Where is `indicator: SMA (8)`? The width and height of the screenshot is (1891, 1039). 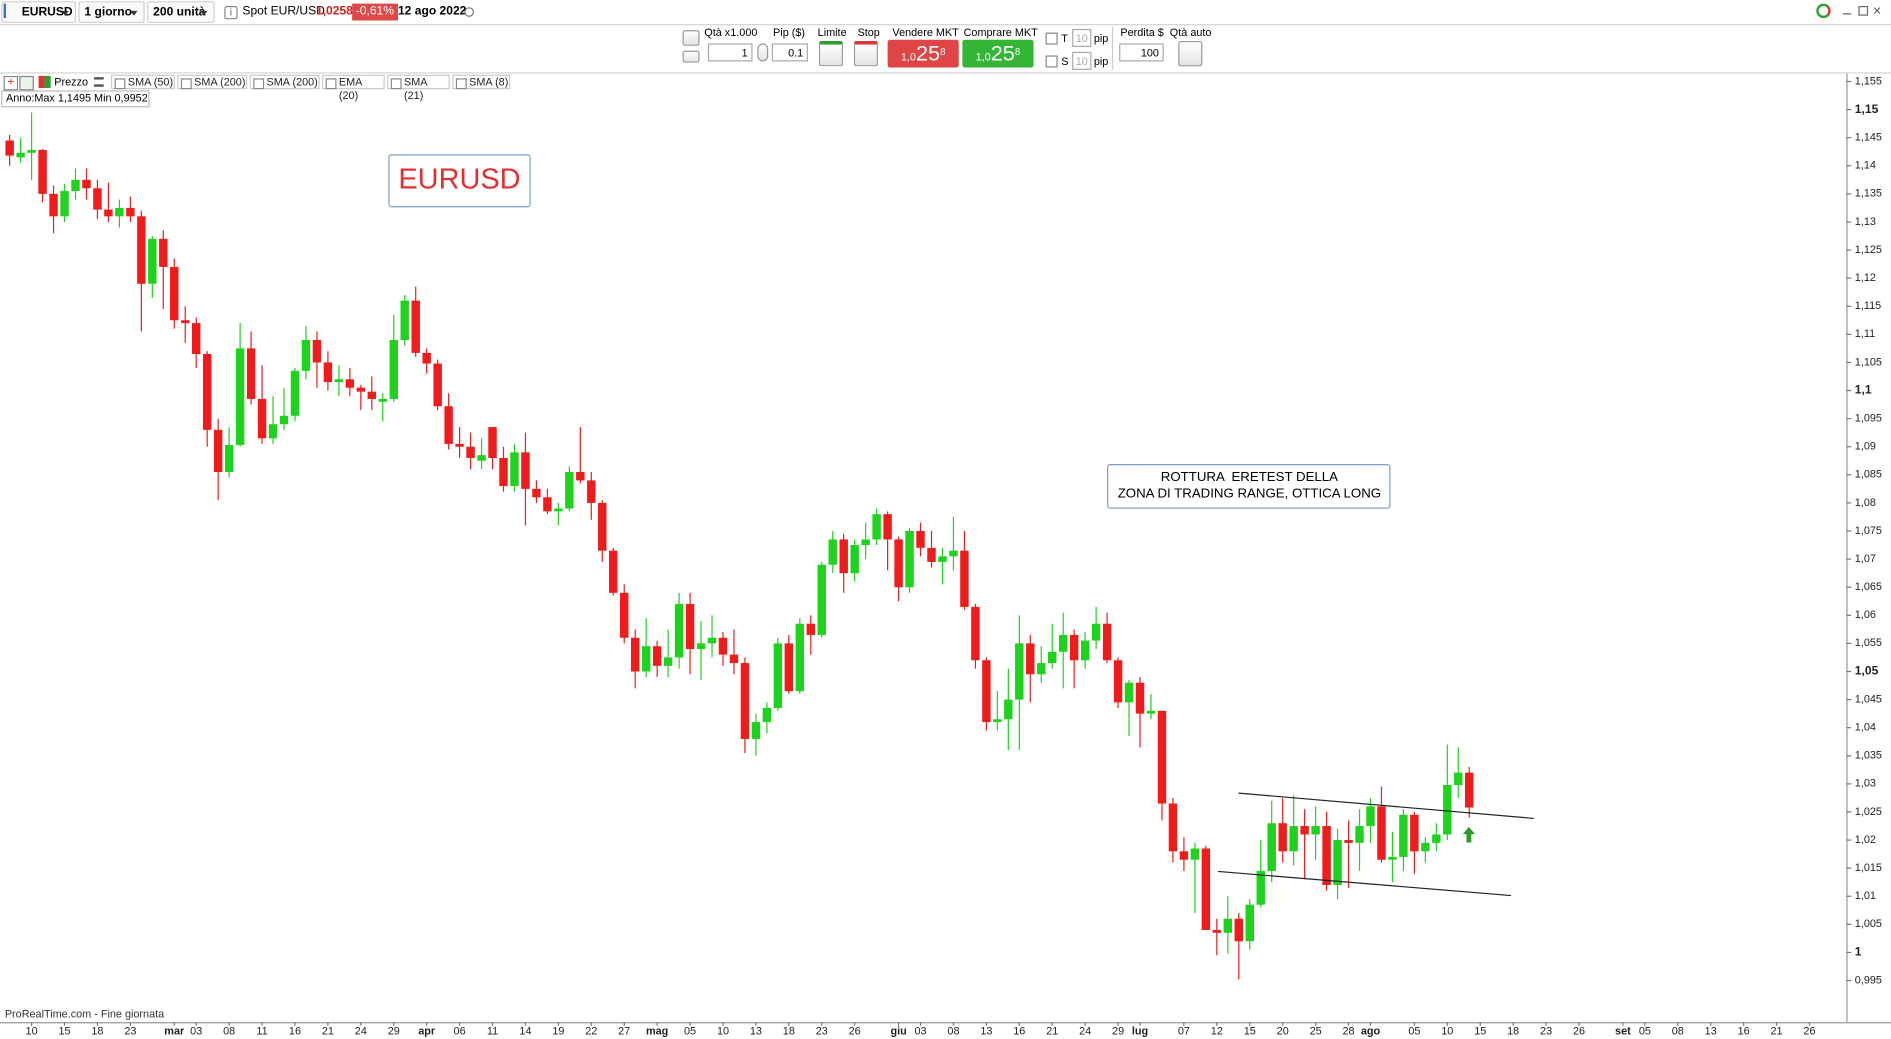
indicator: SMA (8) is located at coordinates (481, 82).